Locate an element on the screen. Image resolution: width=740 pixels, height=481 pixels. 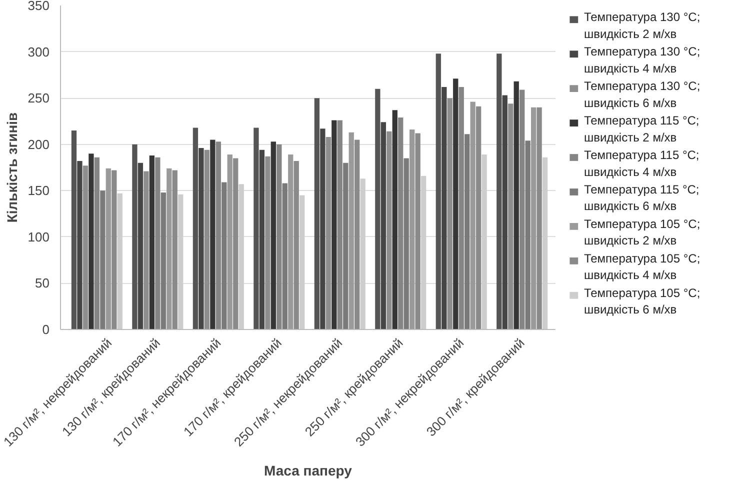
legend-label: Температура 130 °C; швидкість 2 м/хв is located at coordinates (642, 25).